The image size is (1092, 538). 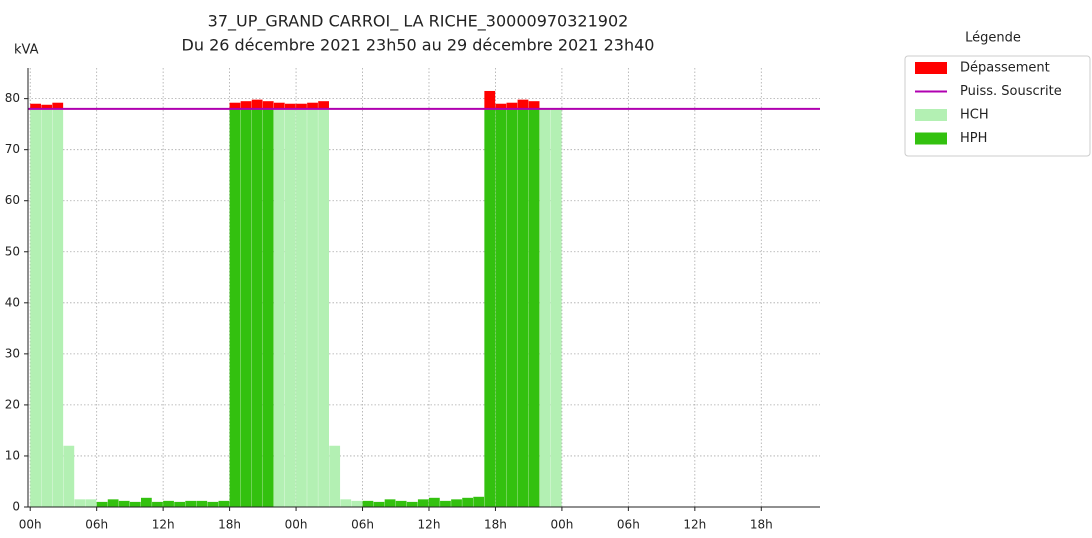 I want to click on y-tick-label: 50, so click(x=12, y=251).